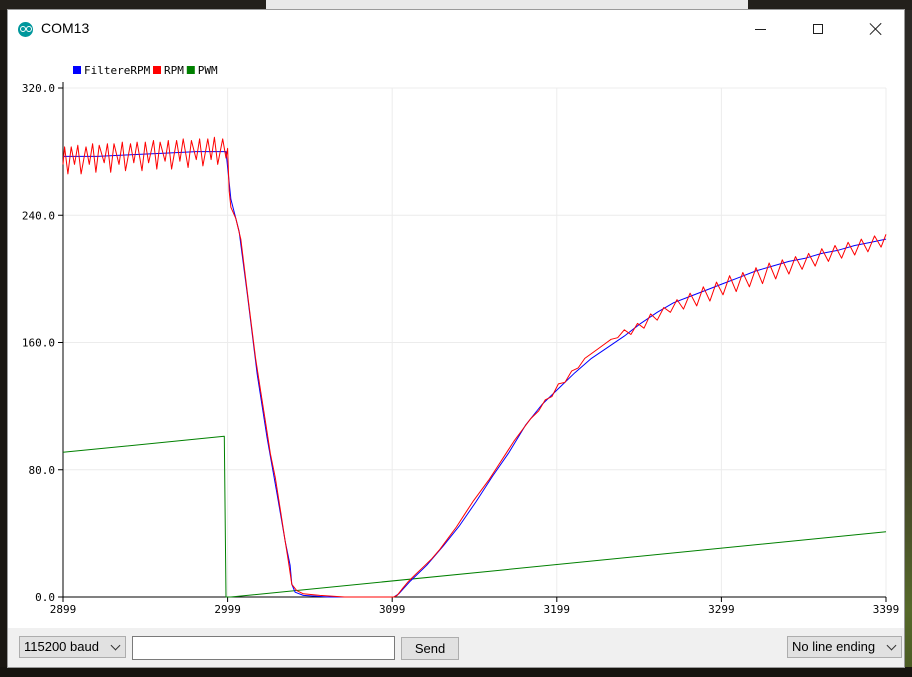 The image size is (912, 677). I want to click on x-tick-label: 2899, so click(63, 609).